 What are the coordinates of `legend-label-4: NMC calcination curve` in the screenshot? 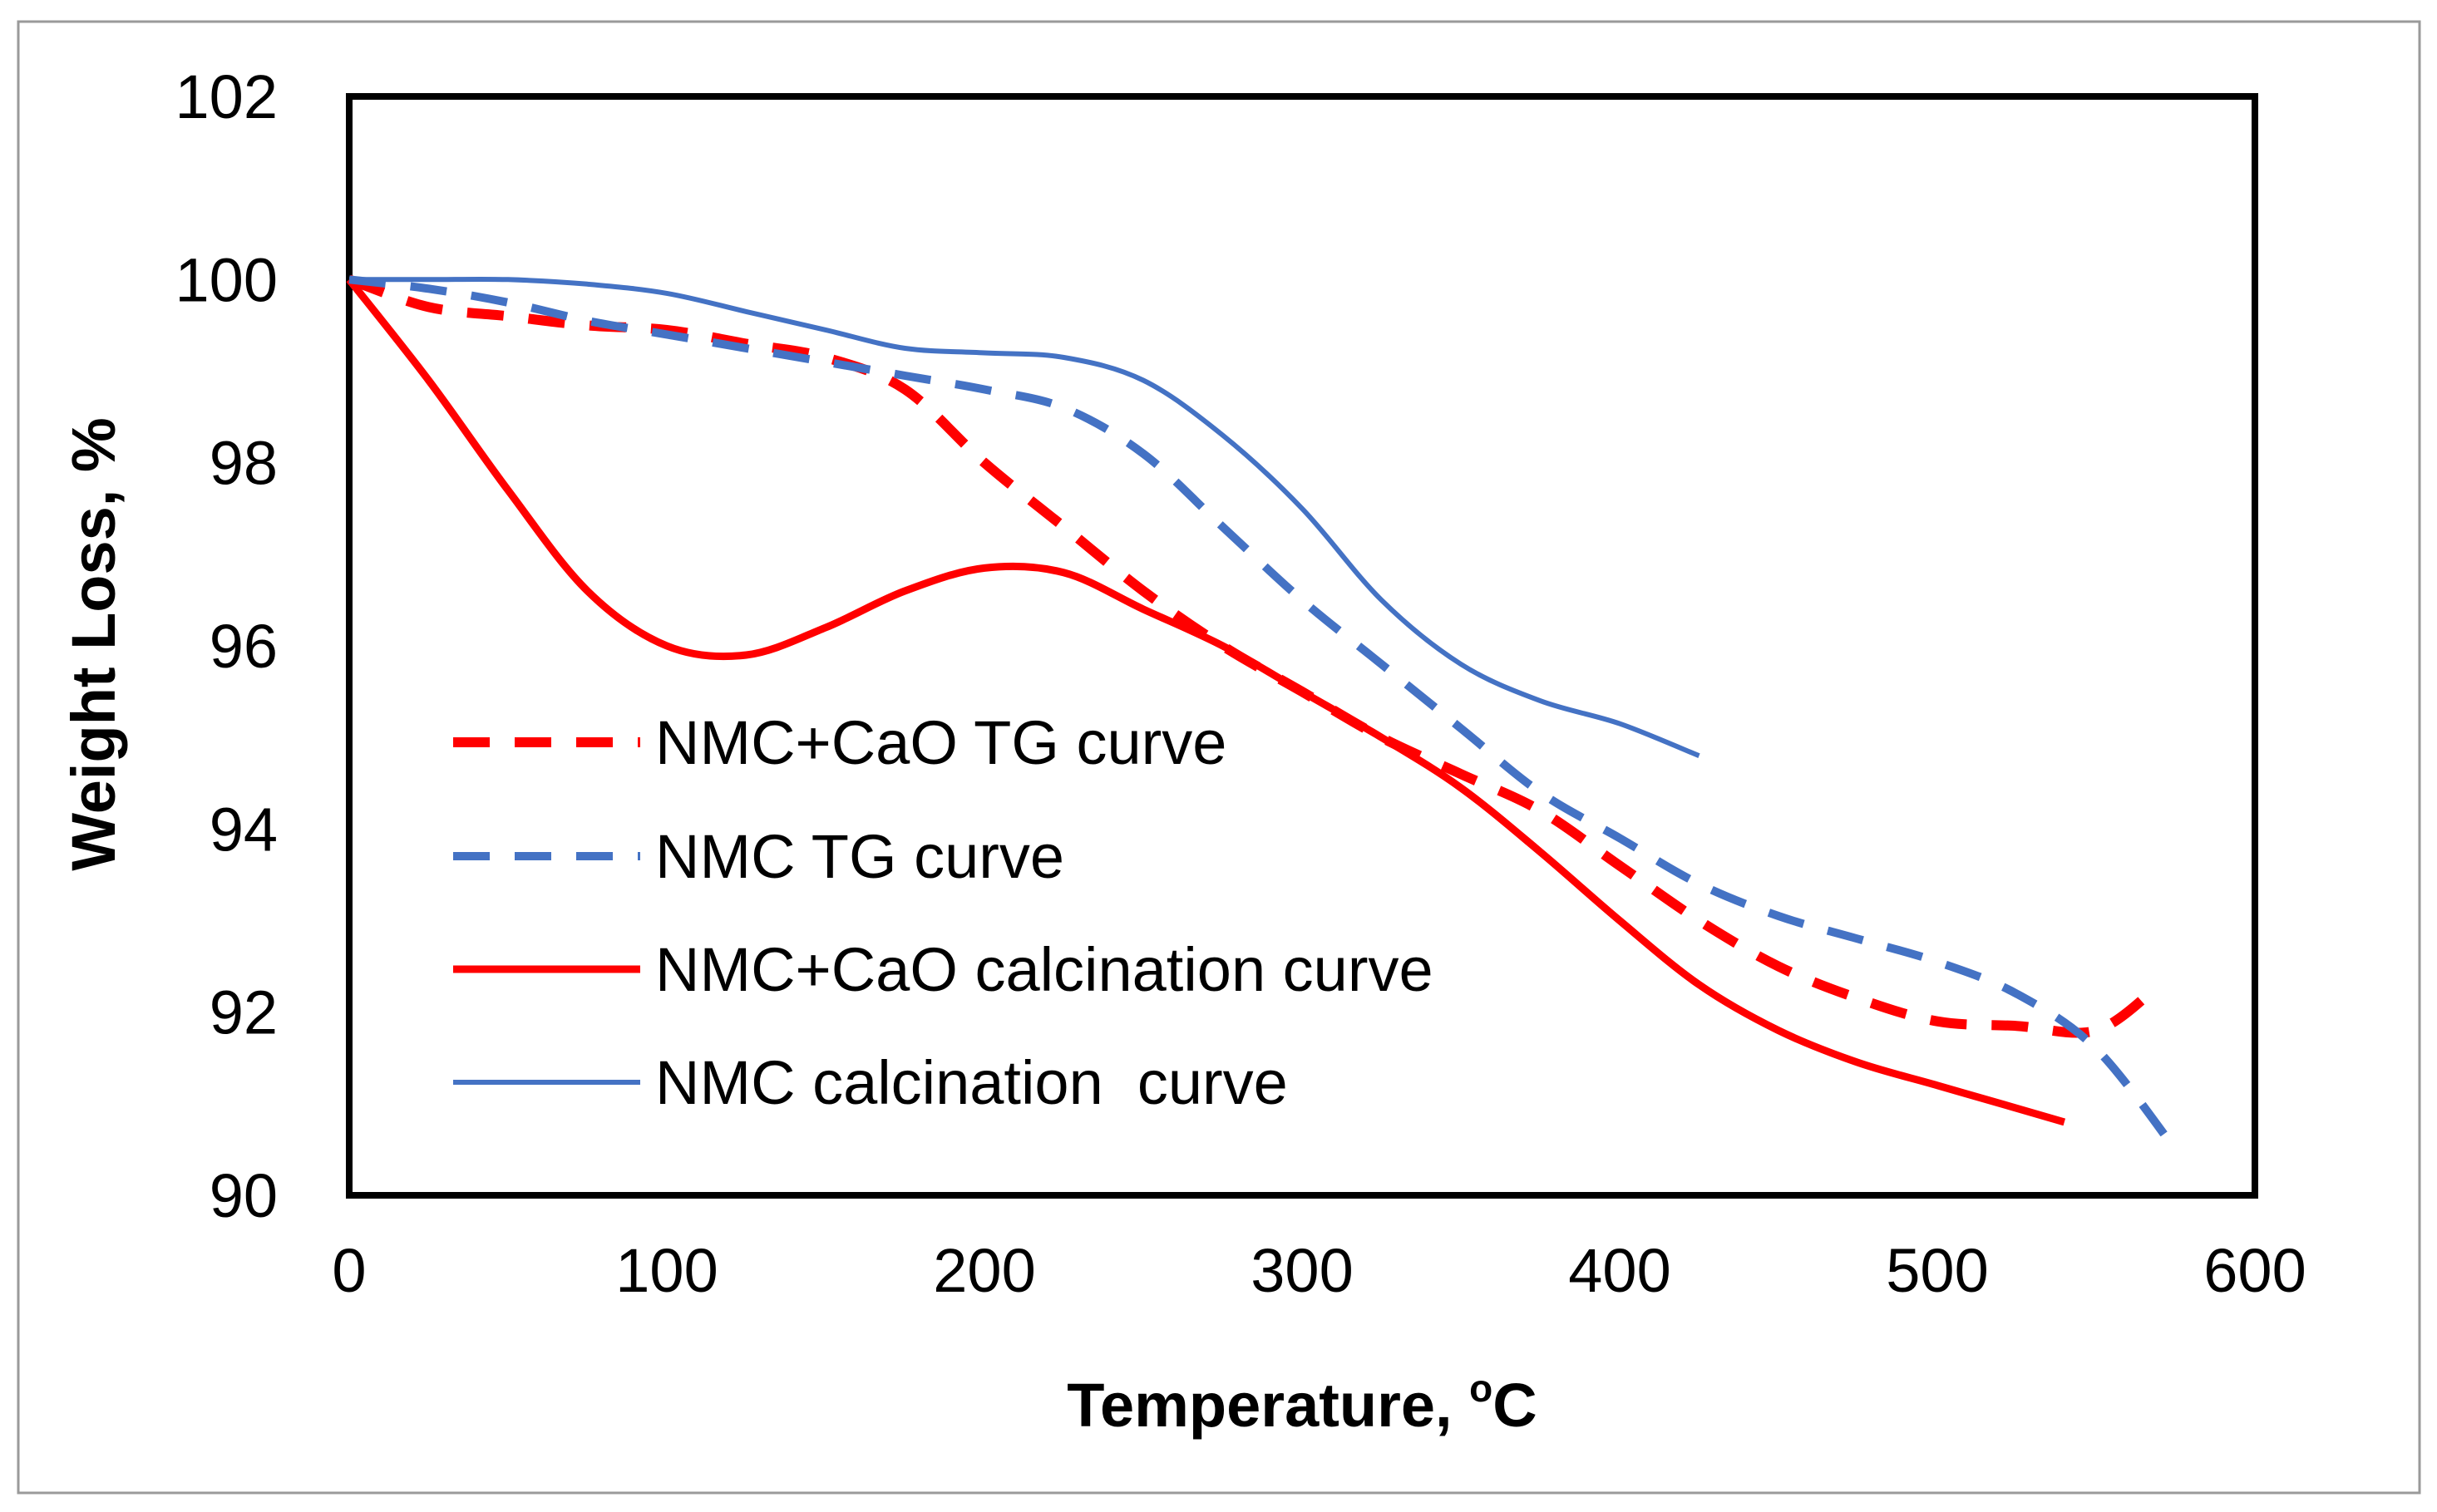 It's located at (971, 1082).